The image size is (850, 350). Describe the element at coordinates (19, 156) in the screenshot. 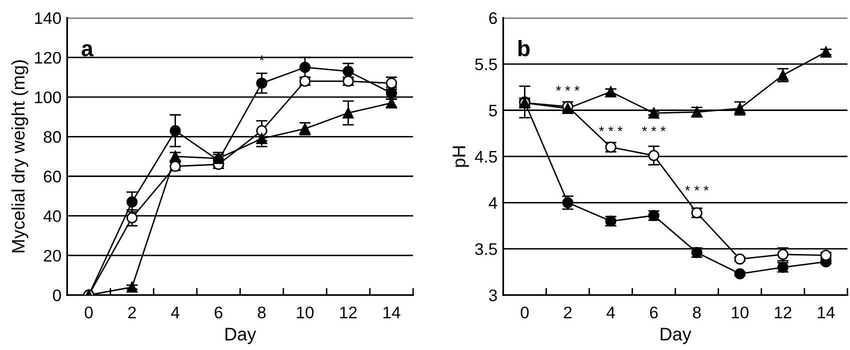

I see `y-axis-title: Mycelial dry weight (mg)` at that location.